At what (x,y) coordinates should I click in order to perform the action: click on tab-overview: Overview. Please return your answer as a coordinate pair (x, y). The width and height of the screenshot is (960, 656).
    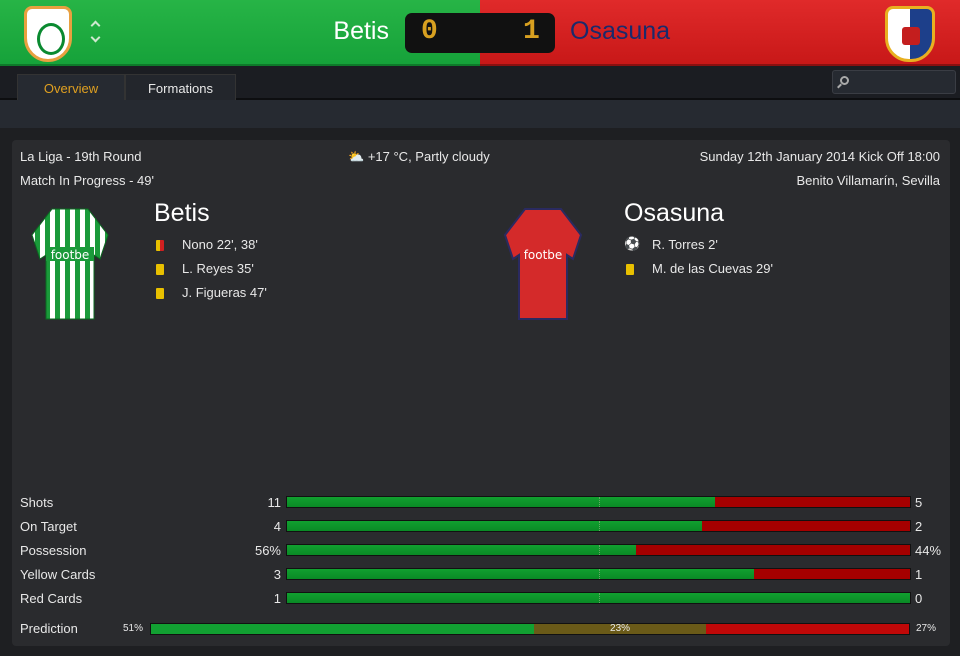
    Looking at the image, I should click on (71, 87).